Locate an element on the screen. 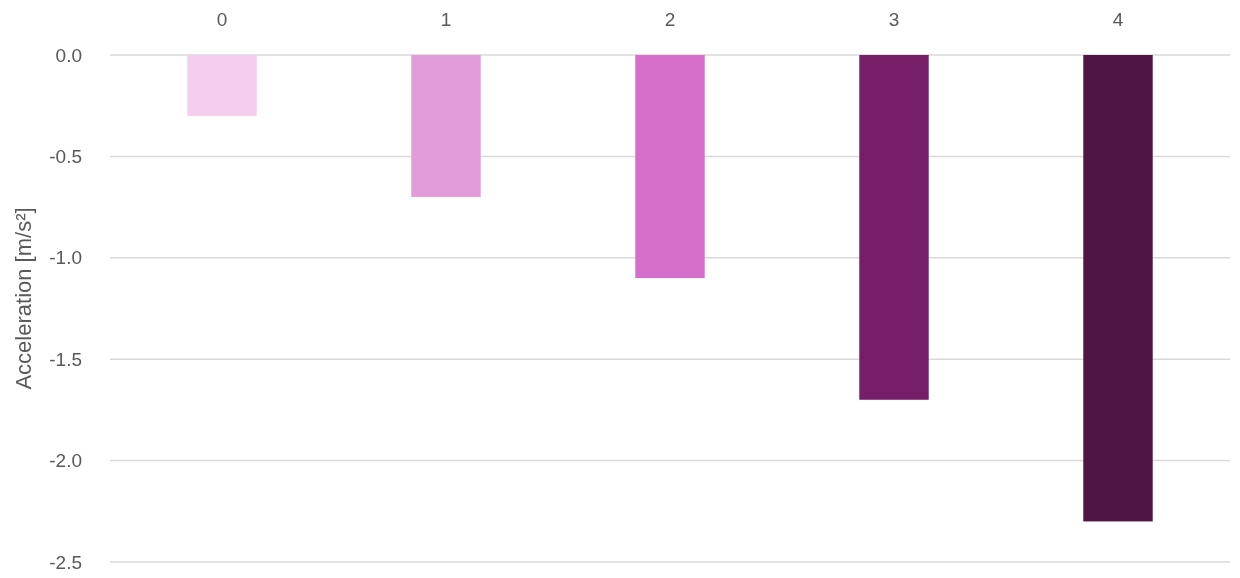 This screenshot has width=1240, height=578. y-tick-label: -1.5 is located at coordinates (65, 359).